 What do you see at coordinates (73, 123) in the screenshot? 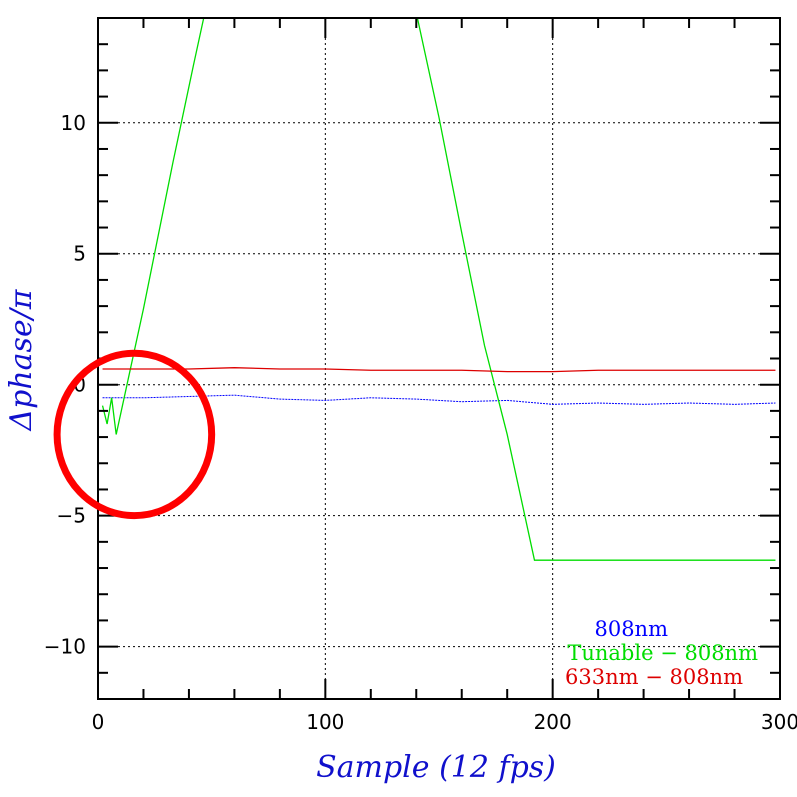
I see `y-tick-label: 10` at bounding box center [73, 123].